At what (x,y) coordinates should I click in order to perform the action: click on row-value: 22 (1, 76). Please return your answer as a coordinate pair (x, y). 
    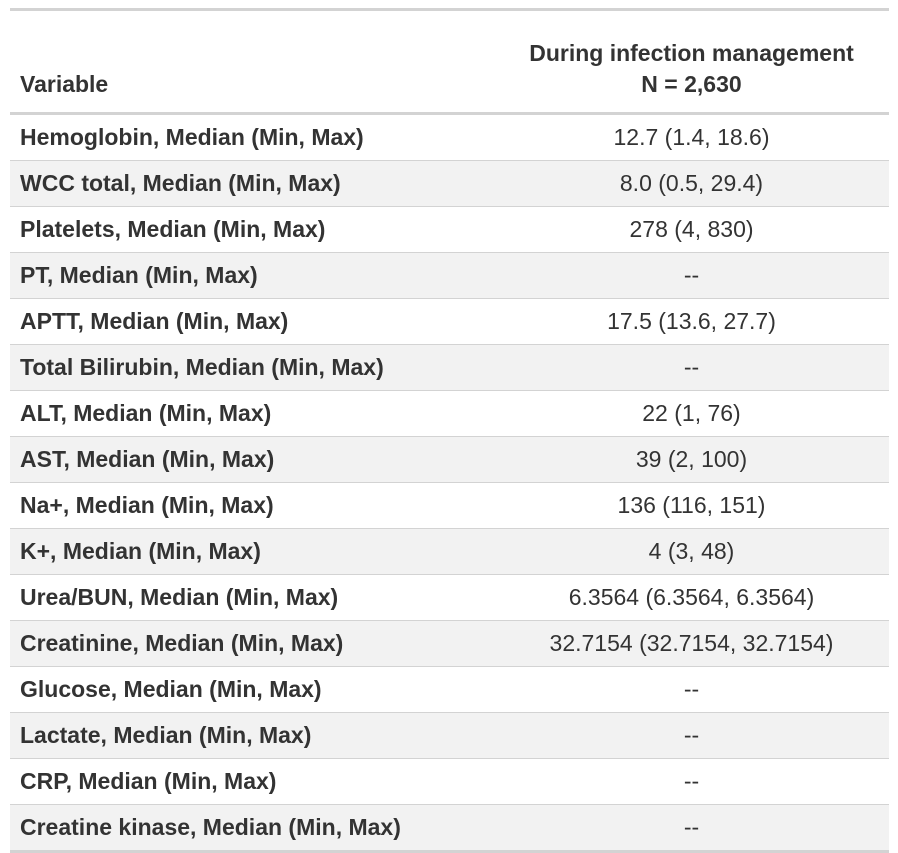
    Looking at the image, I should click on (691, 413).